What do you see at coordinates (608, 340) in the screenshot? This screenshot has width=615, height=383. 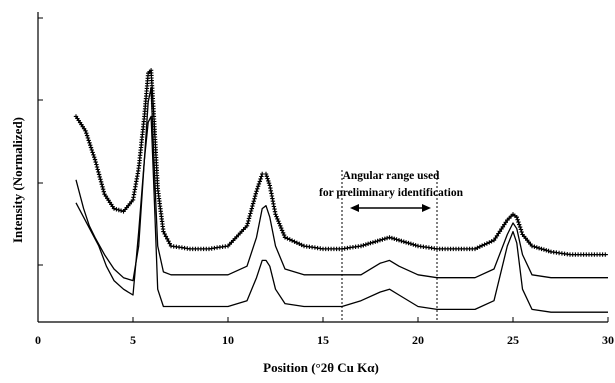 I see `x-tick-label-30: 30` at bounding box center [608, 340].